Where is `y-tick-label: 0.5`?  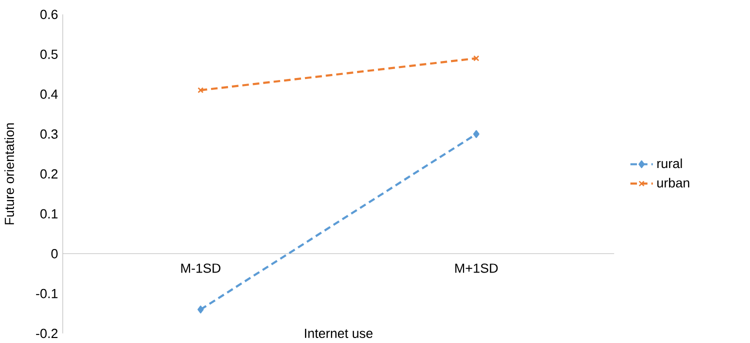 y-tick-label: 0.5 is located at coordinates (49, 55).